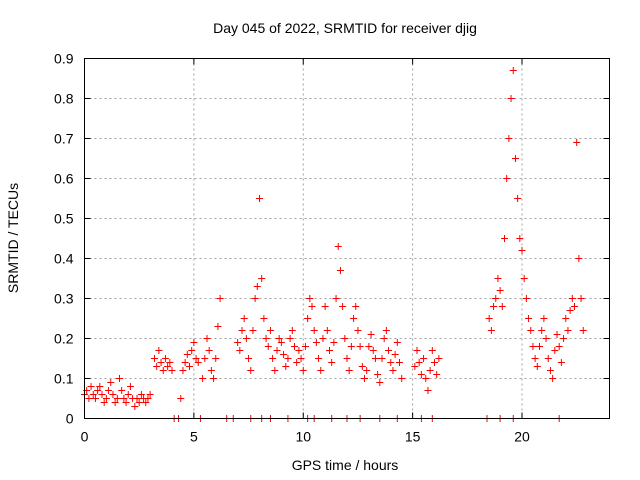  Describe the element at coordinates (345, 465) in the screenshot. I see `x-axis-label: GPS time / hours` at that location.